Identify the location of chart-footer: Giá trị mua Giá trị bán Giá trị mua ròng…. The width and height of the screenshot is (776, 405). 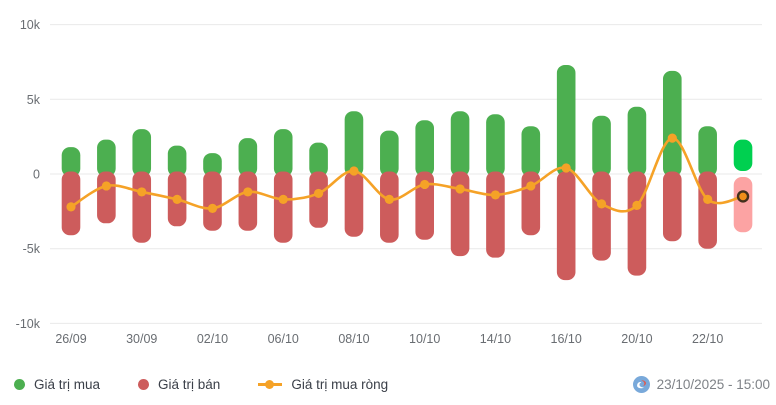
(388, 384).